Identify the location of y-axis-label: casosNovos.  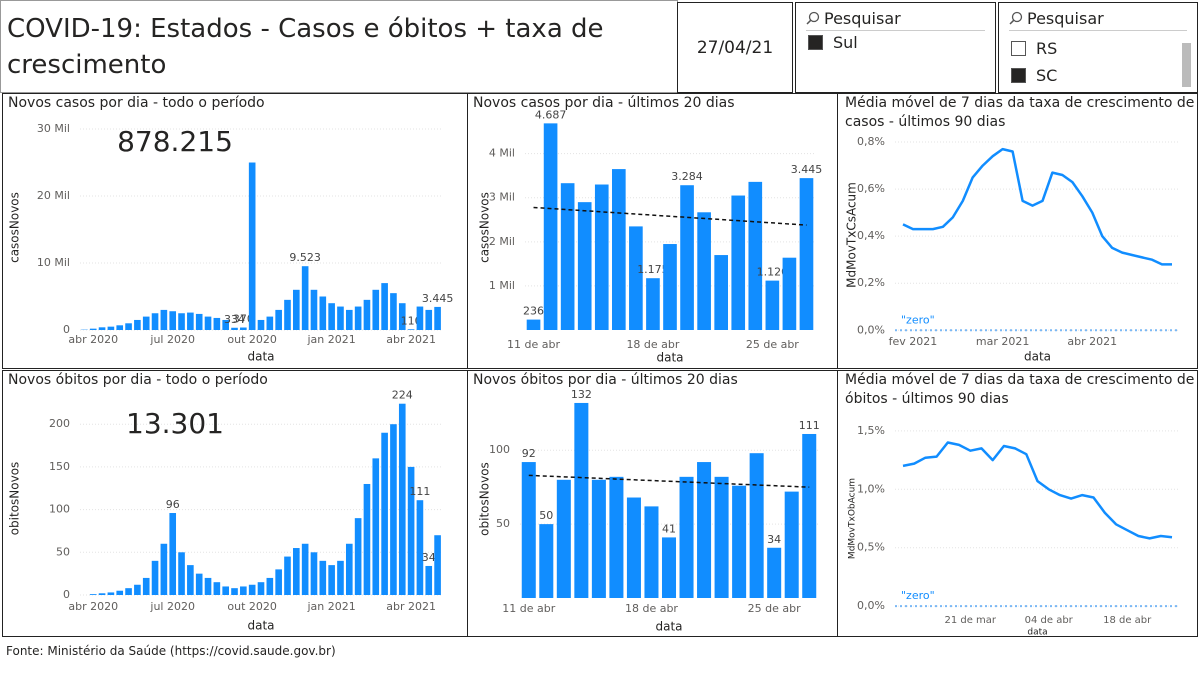
(15, 227).